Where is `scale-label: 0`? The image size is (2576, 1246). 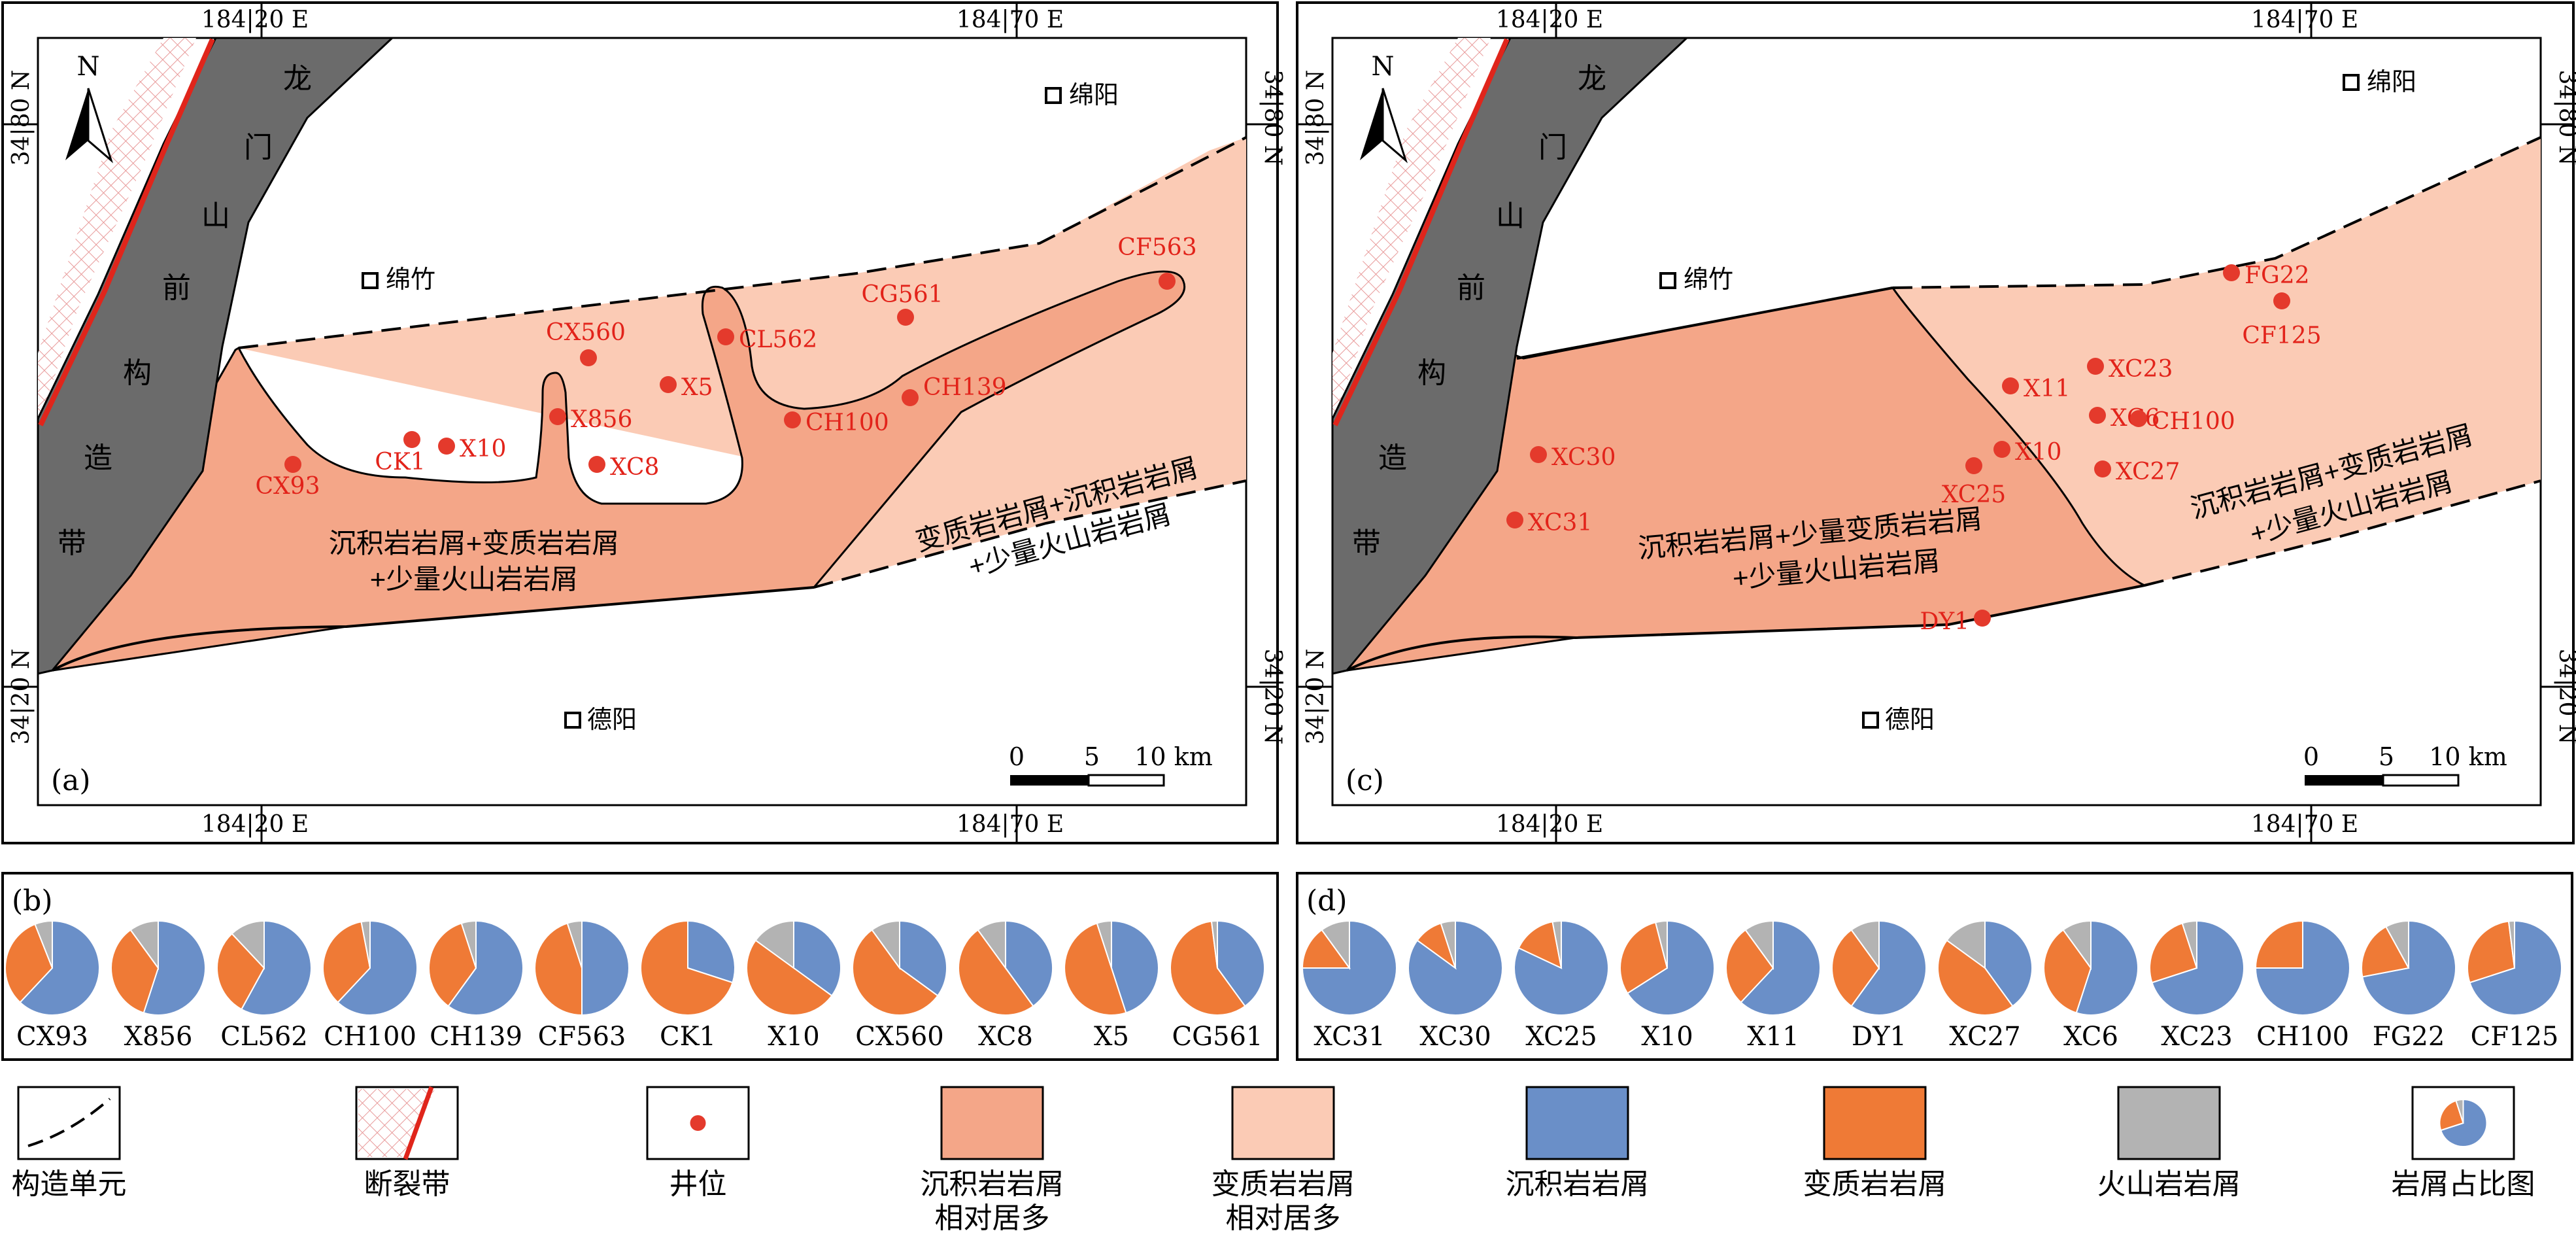 scale-label: 0 is located at coordinates (2311, 756).